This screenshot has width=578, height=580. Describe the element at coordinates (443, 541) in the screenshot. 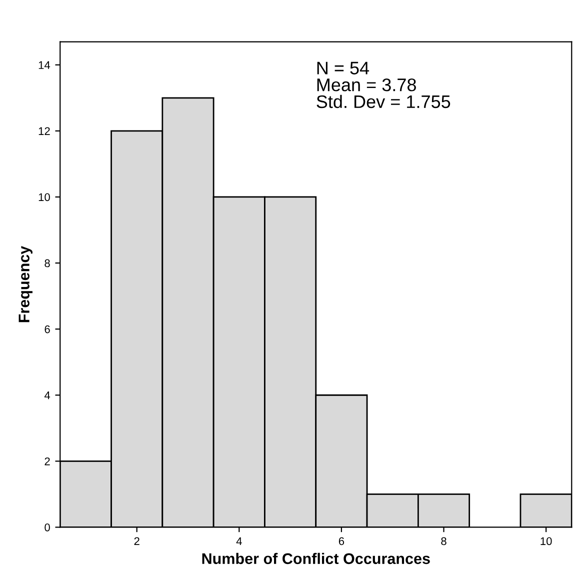

I see `x-tick-label: 8` at that location.